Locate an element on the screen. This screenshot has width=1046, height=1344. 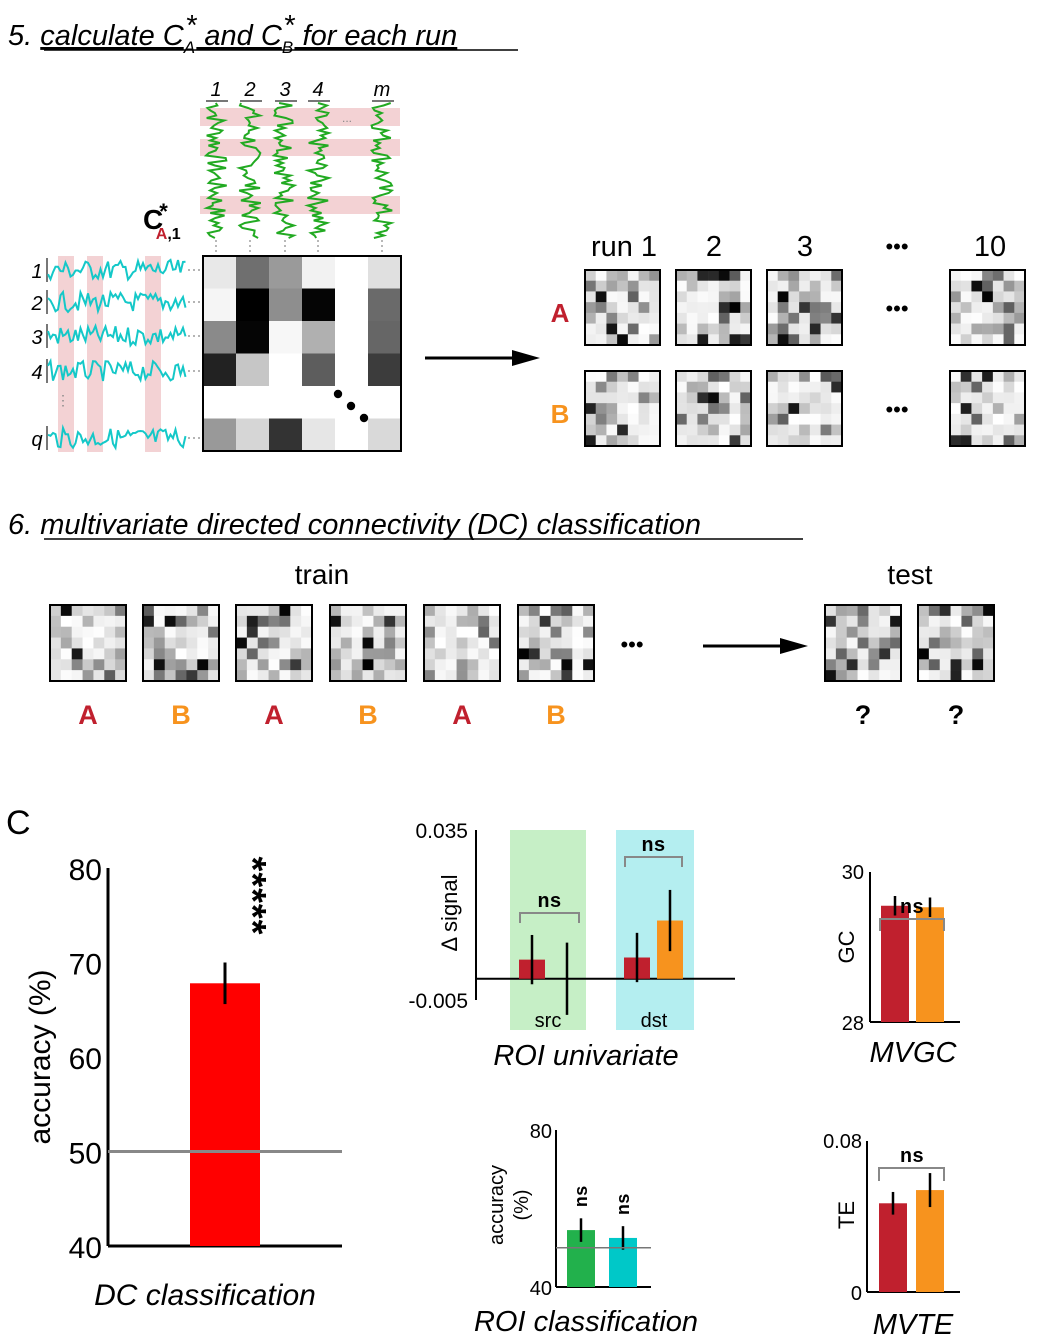
matrix-ellipsis-dot is located at coordinates (351, 406).